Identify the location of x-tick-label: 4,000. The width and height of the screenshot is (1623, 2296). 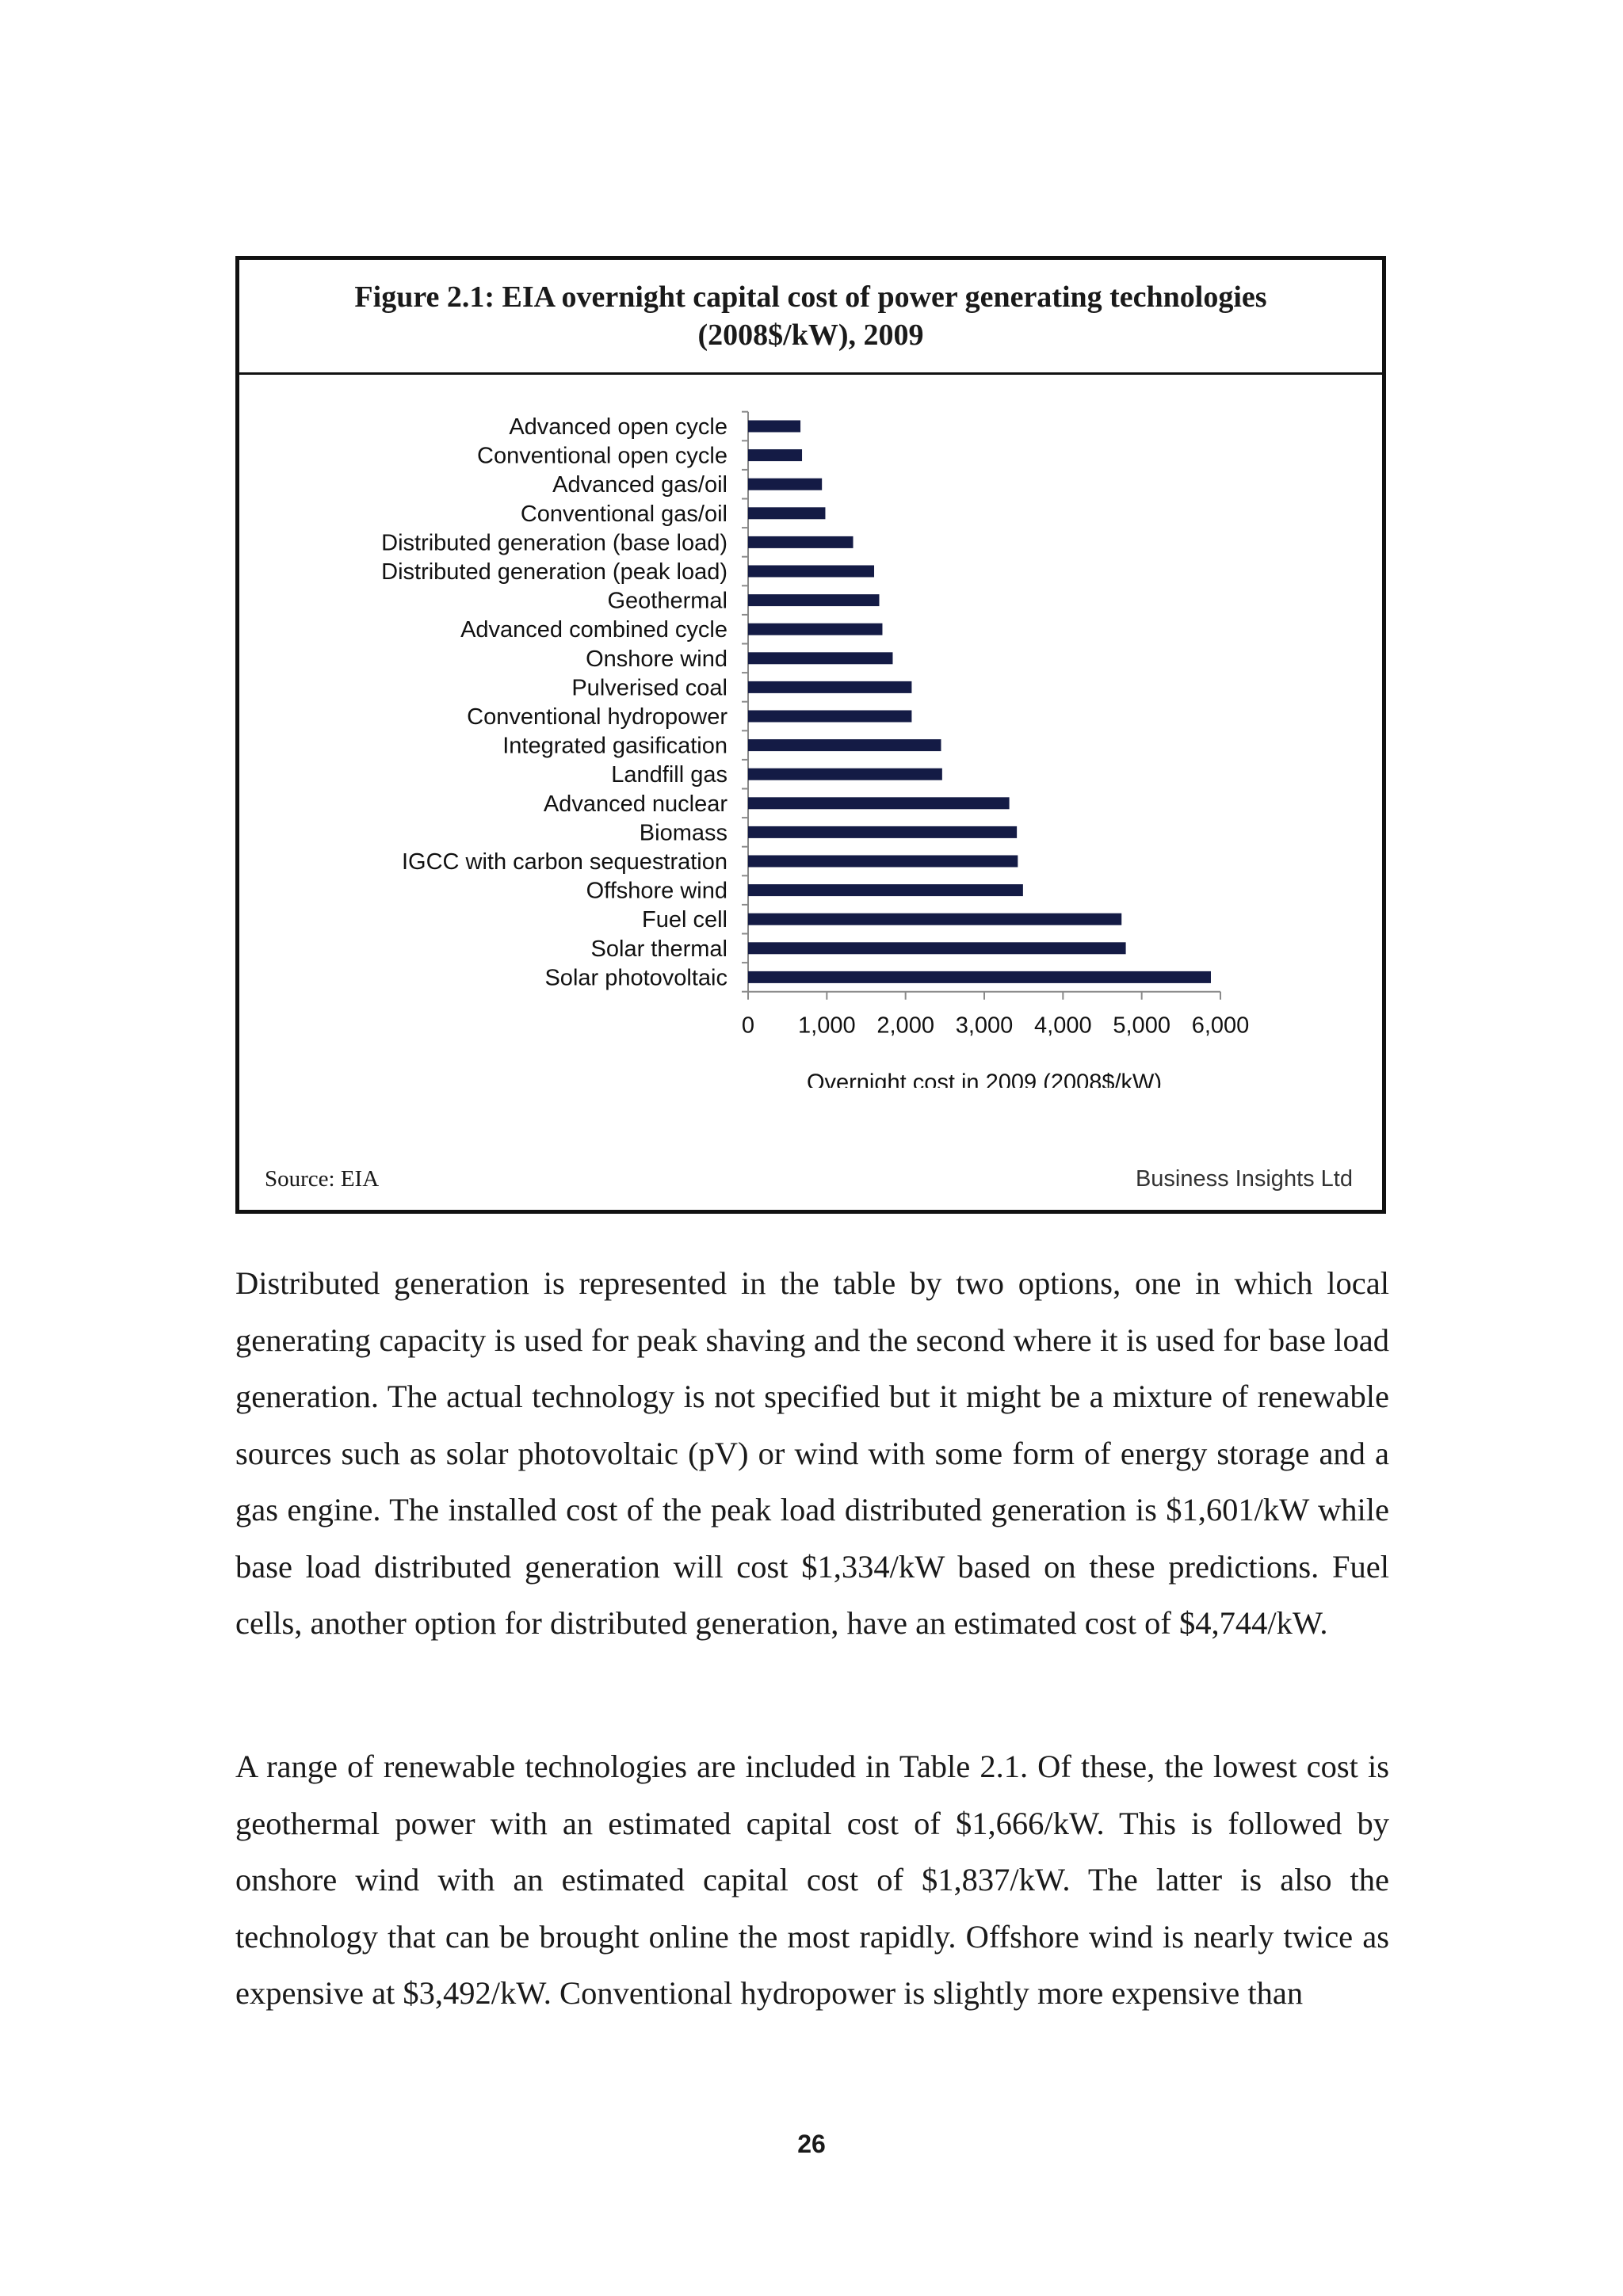
(1063, 1026).